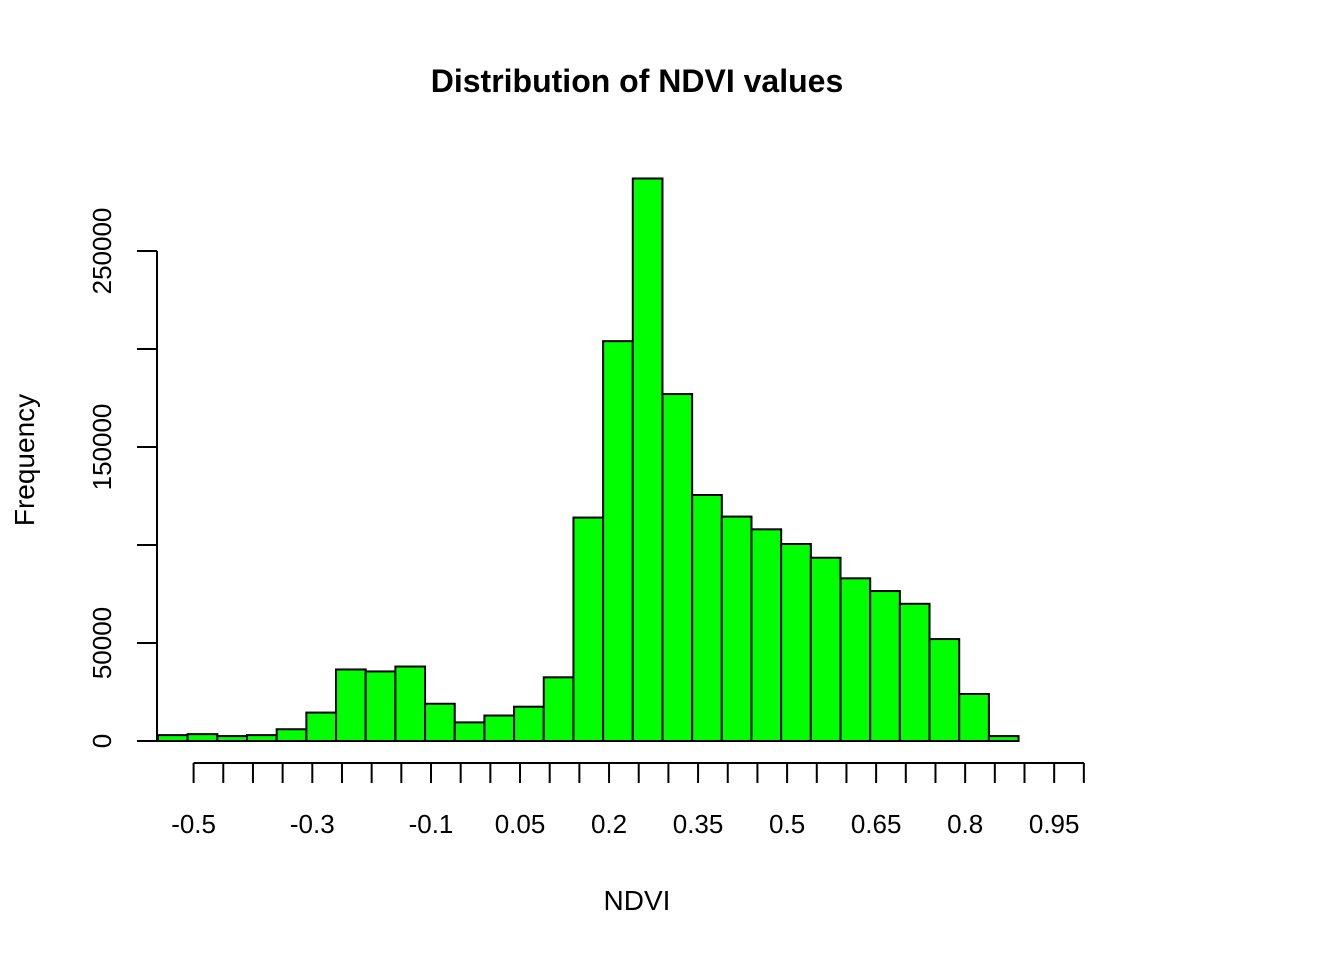  What do you see at coordinates (24, 460) in the screenshot?
I see `y-axis-label: Frequency` at bounding box center [24, 460].